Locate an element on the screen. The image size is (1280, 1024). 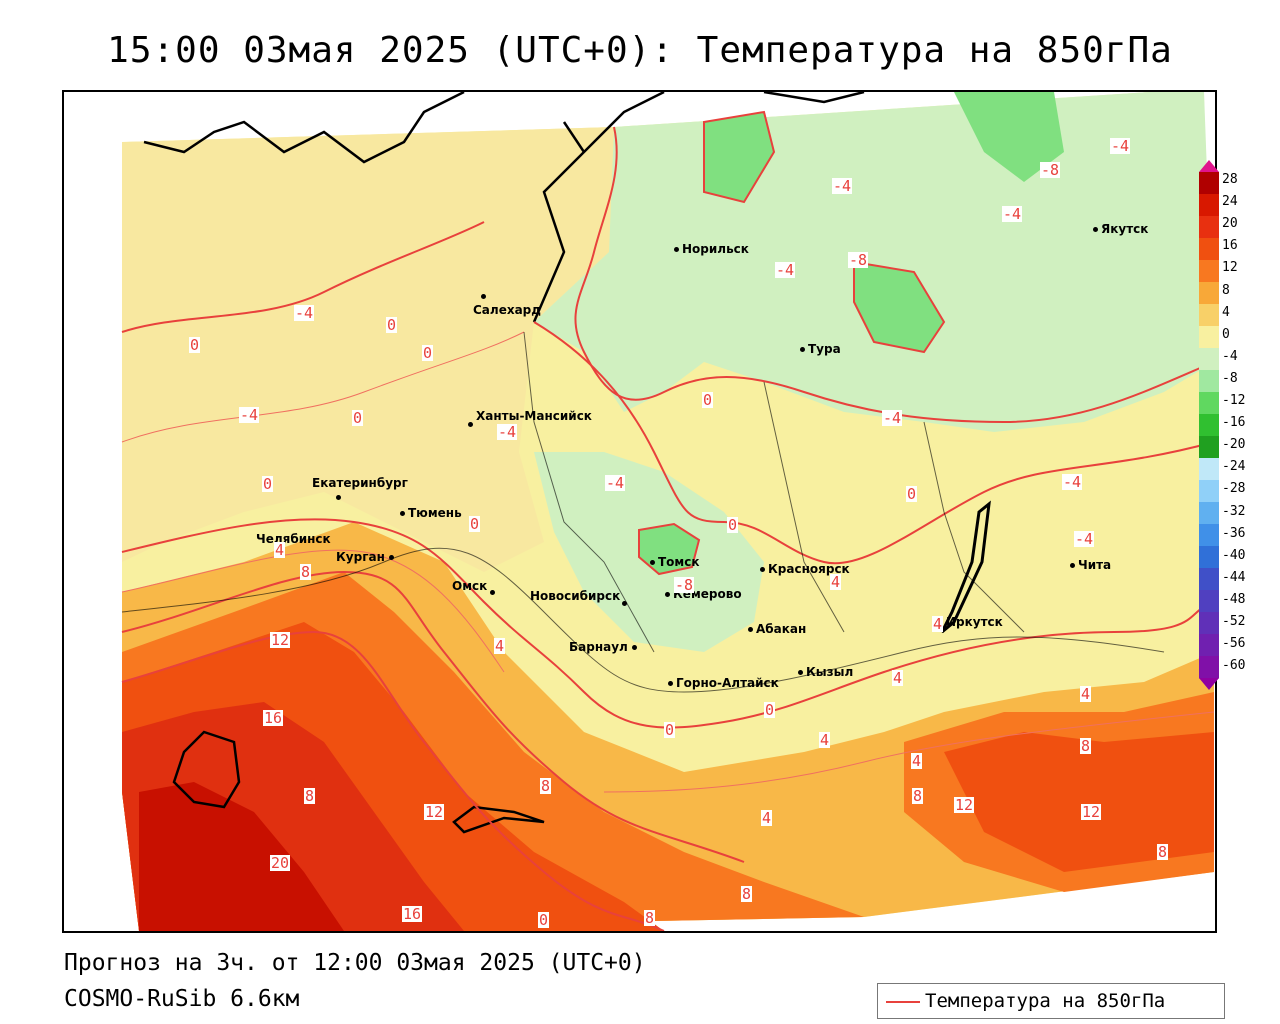
lake-baikal is located at coordinates (965, 567).